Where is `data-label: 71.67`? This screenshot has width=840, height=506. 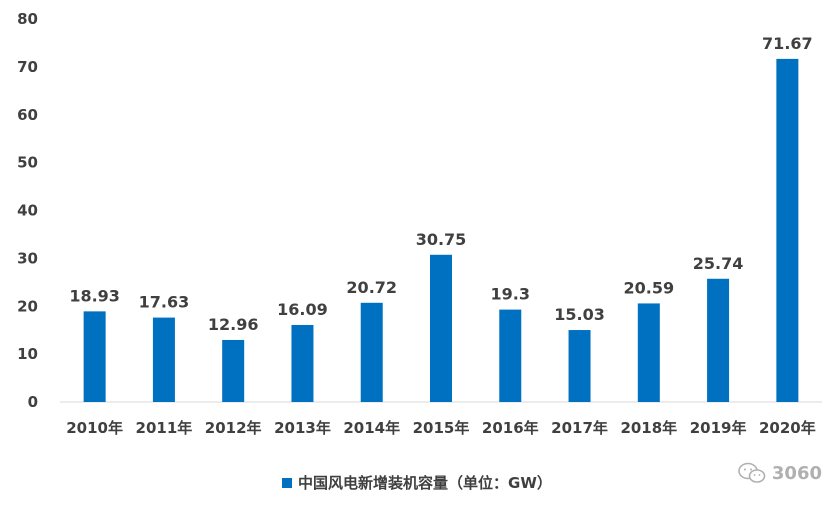 data-label: 71.67 is located at coordinates (787, 43).